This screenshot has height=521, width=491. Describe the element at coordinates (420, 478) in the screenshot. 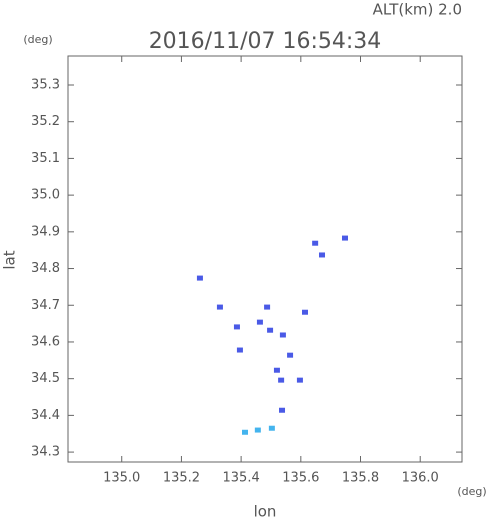

I see `x-tick-label: 136.0` at that location.